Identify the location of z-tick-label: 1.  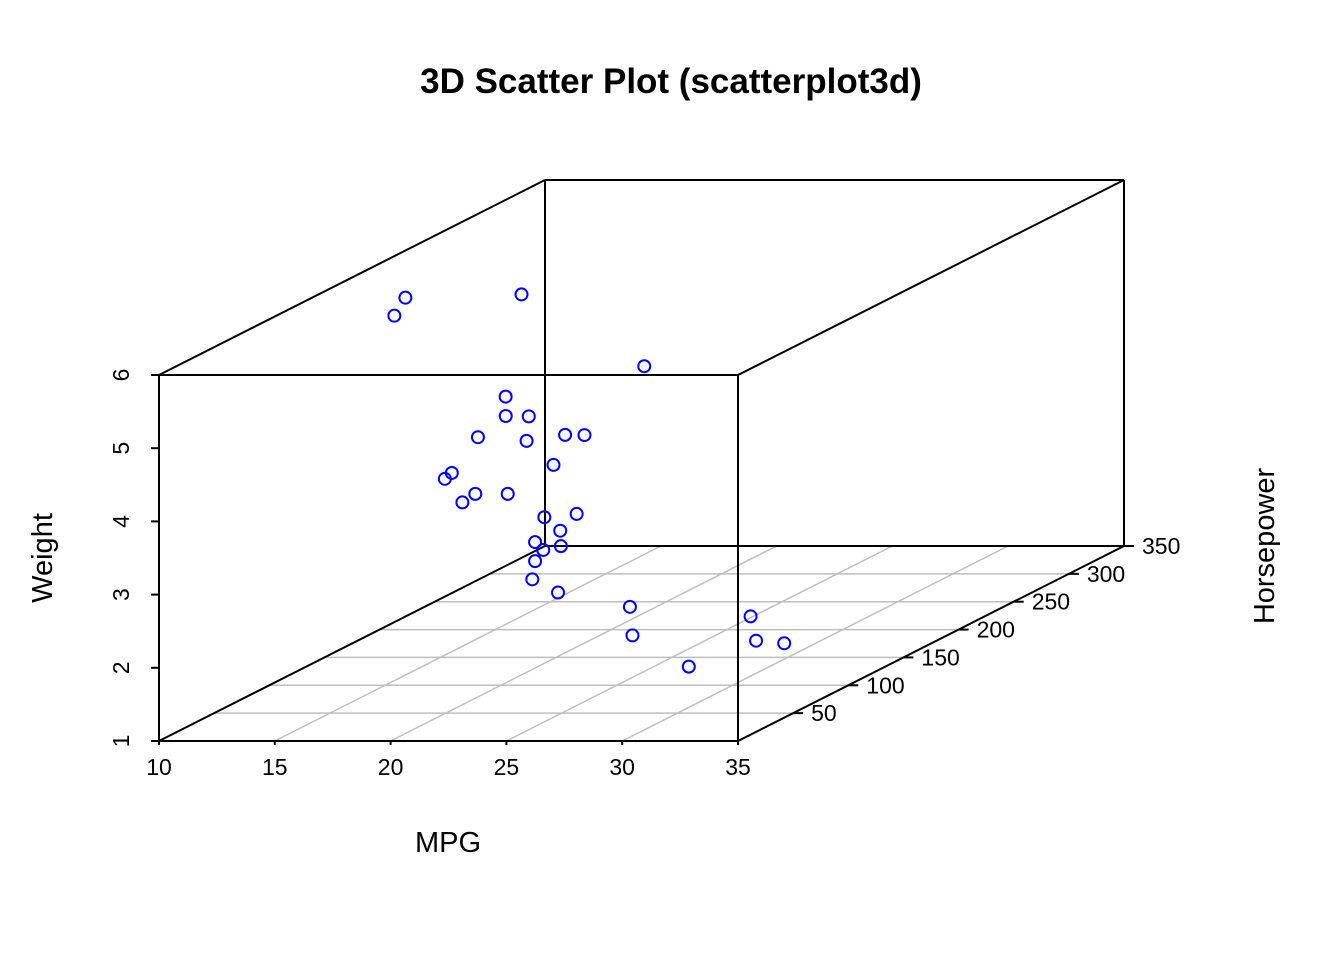
(121, 741).